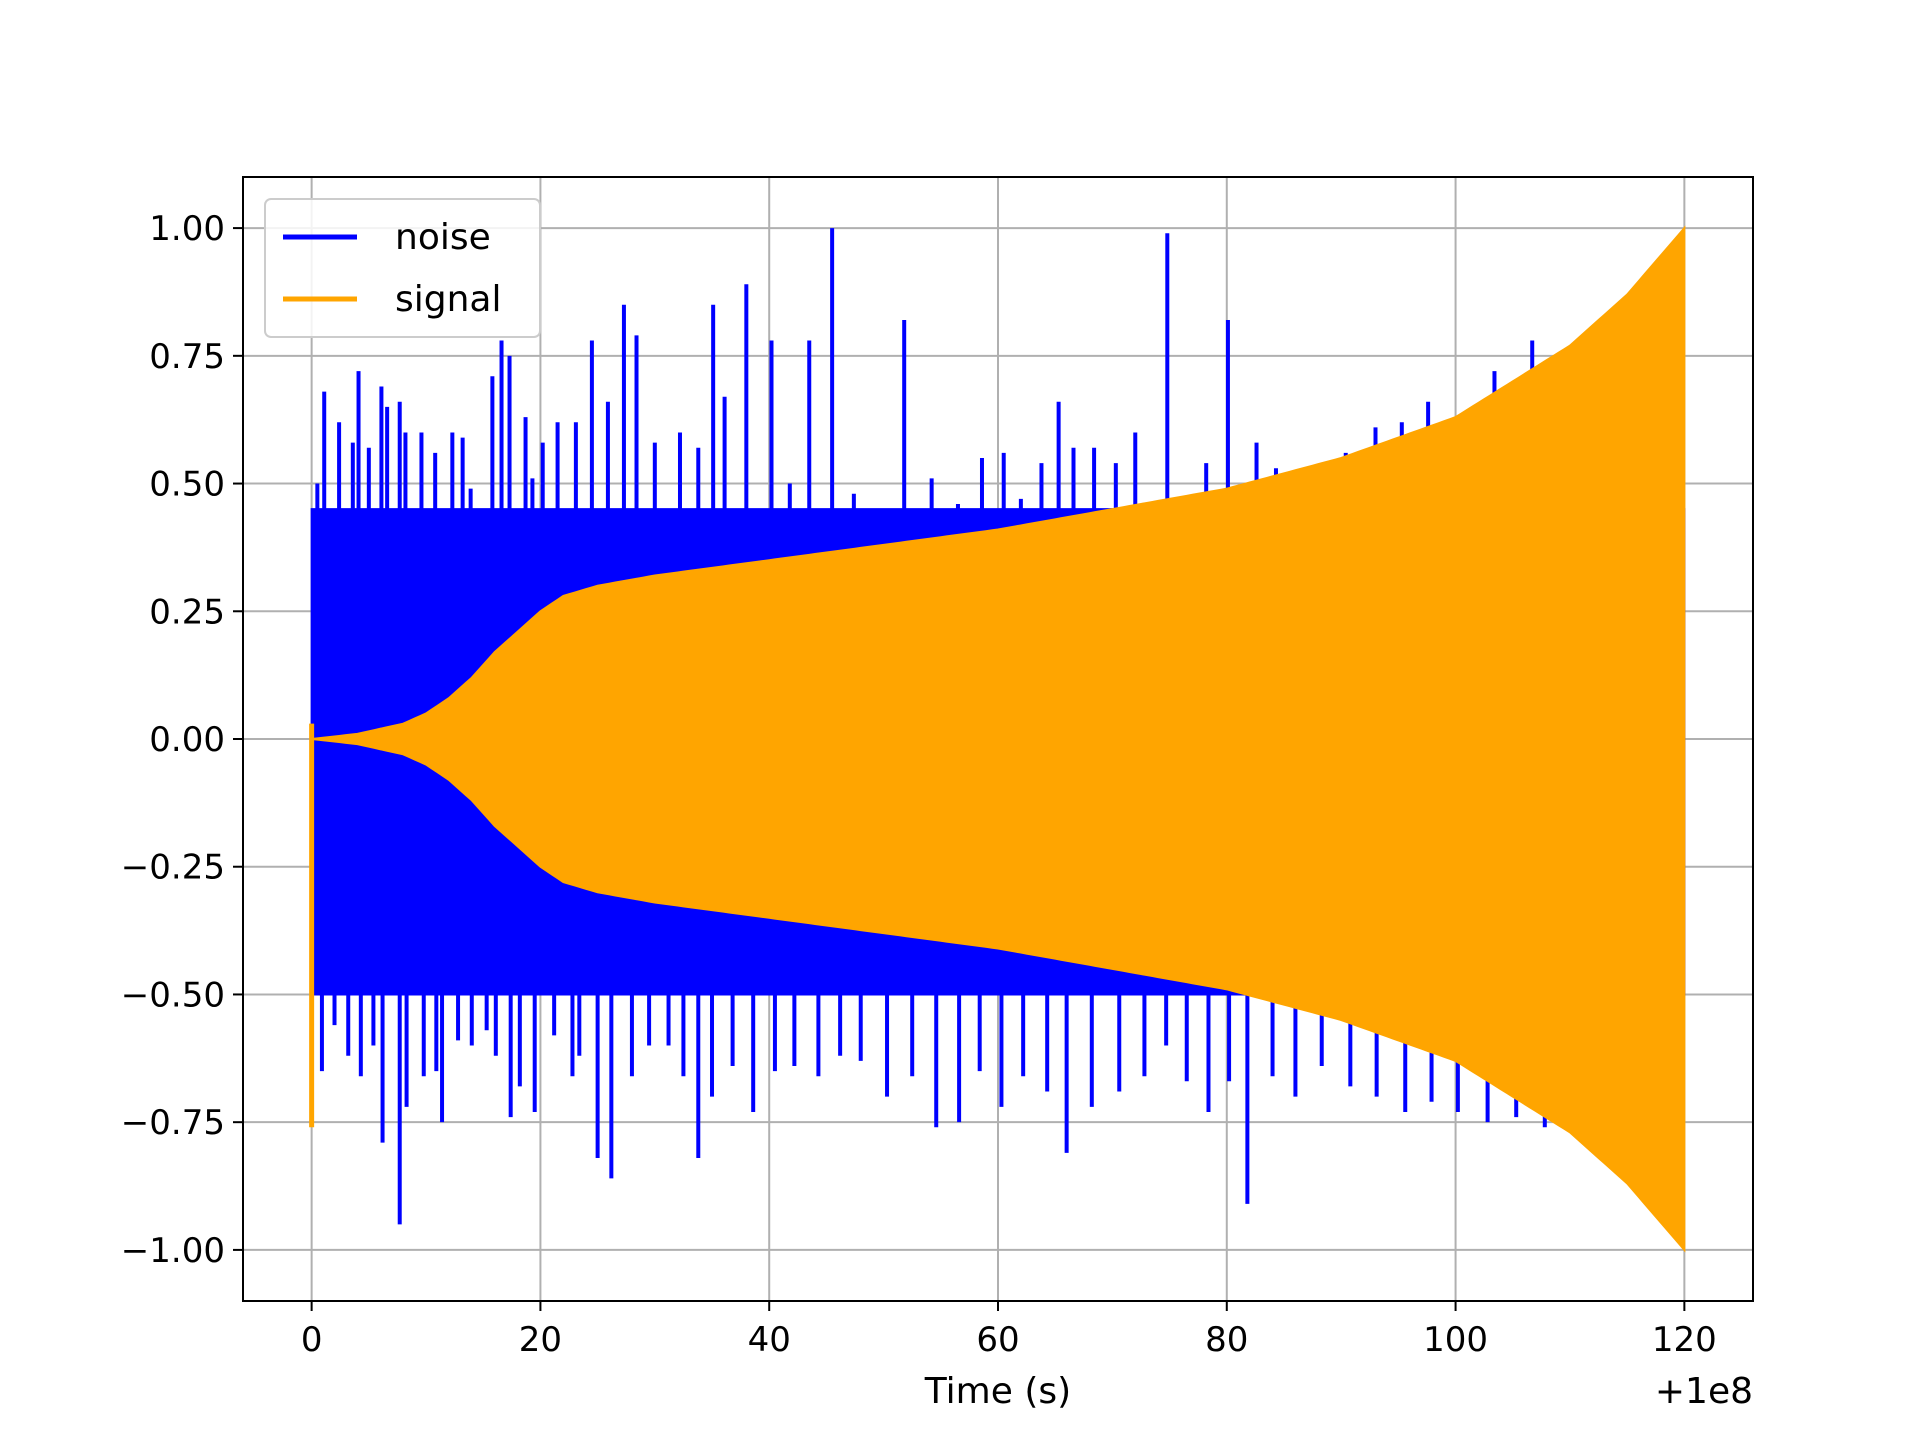 The width and height of the screenshot is (1920, 1440). What do you see at coordinates (312, 1340) in the screenshot?
I see `x-tick-label: 0` at bounding box center [312, 1340].